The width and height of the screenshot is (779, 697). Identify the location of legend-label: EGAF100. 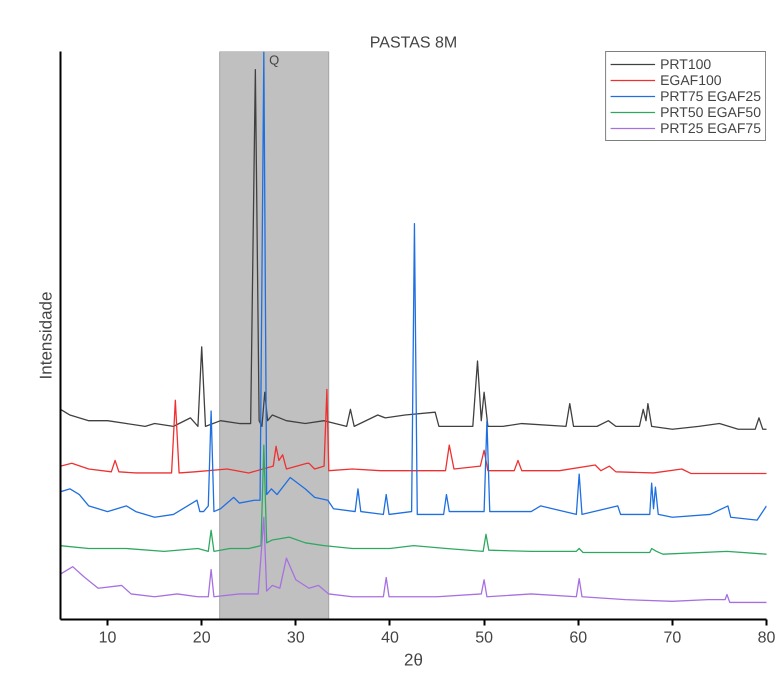
(691, 80).